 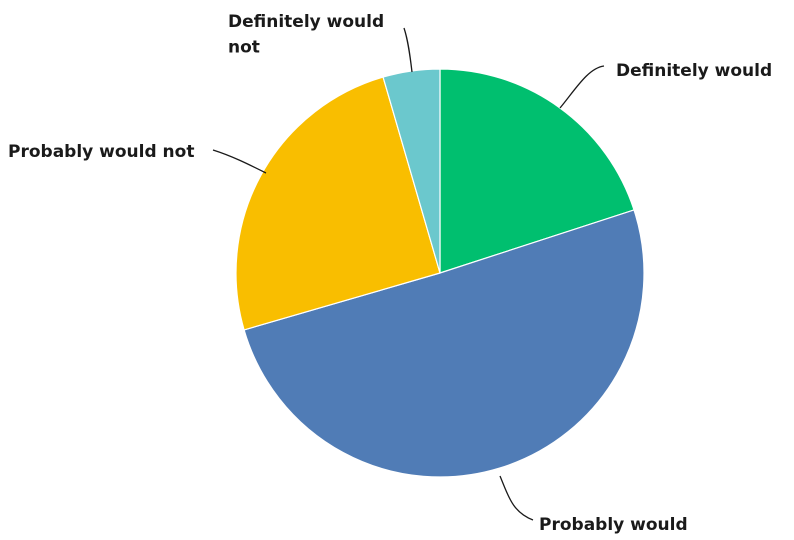 I want to click on slice-probably-would-not, so click(x=338, y=203).